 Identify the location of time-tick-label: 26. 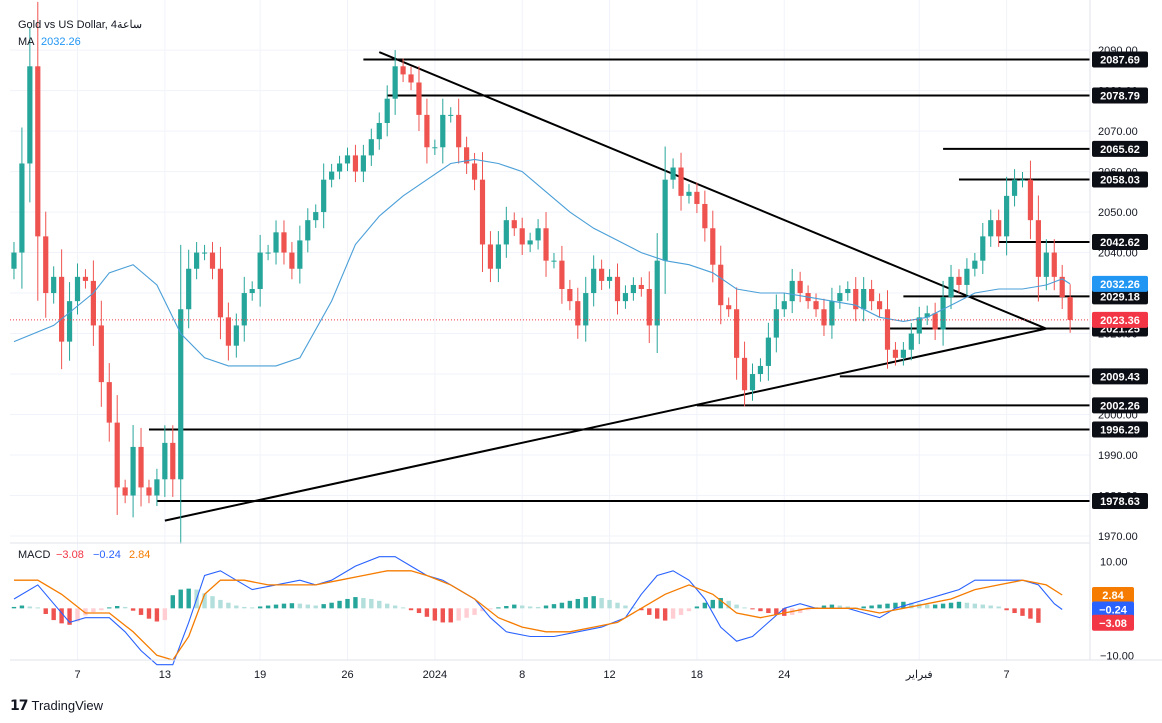
(347, 675).